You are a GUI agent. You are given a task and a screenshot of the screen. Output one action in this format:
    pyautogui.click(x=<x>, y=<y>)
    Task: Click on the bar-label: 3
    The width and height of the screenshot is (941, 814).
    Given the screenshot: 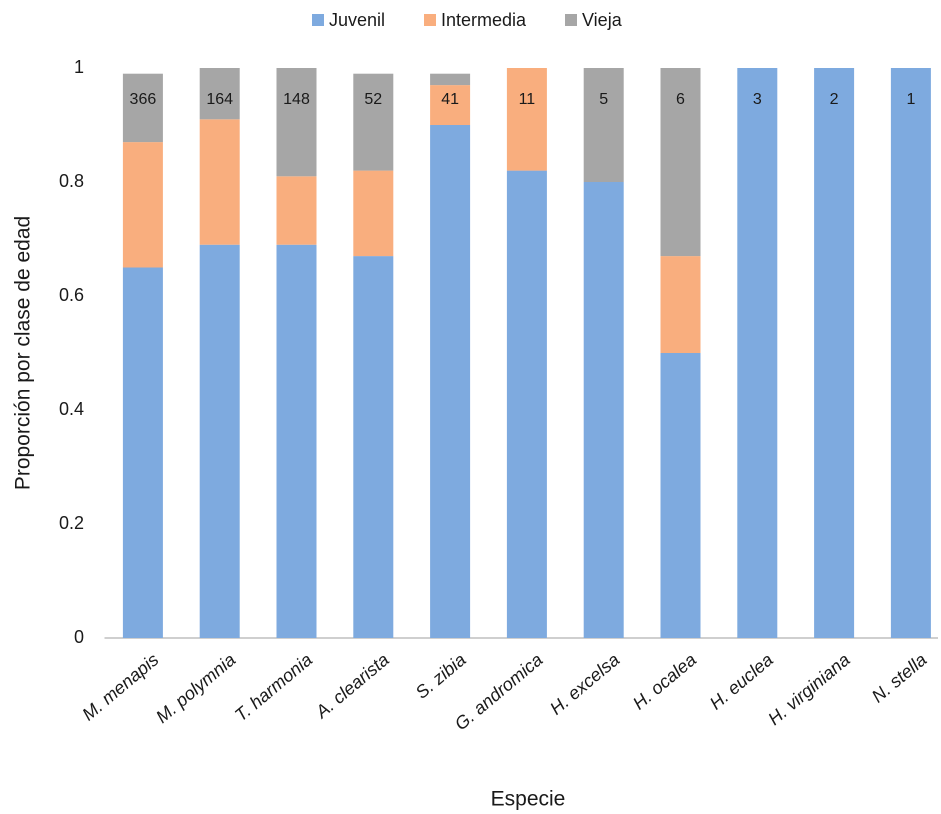 What is the action you would take?
    pyautogui.click(x=757, y=99)
    